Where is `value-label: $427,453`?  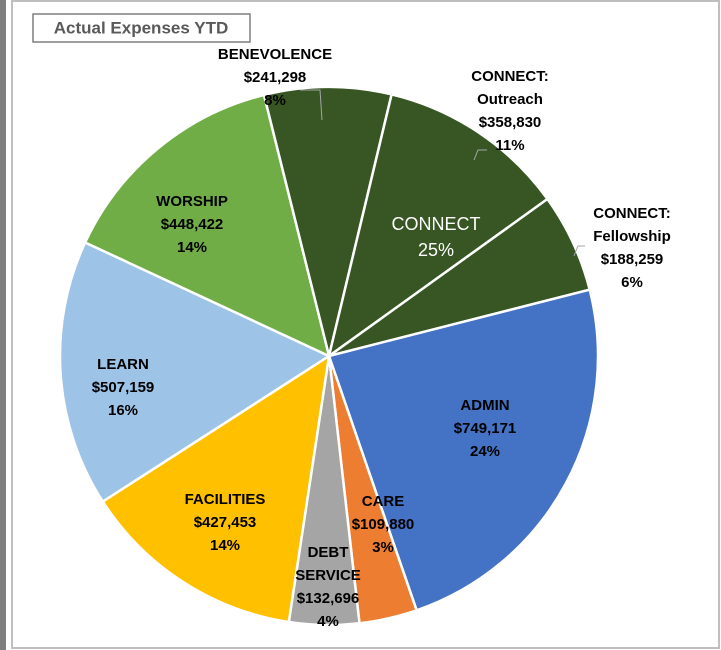 value-label: $427,453 is located at coordinates (225, 522).